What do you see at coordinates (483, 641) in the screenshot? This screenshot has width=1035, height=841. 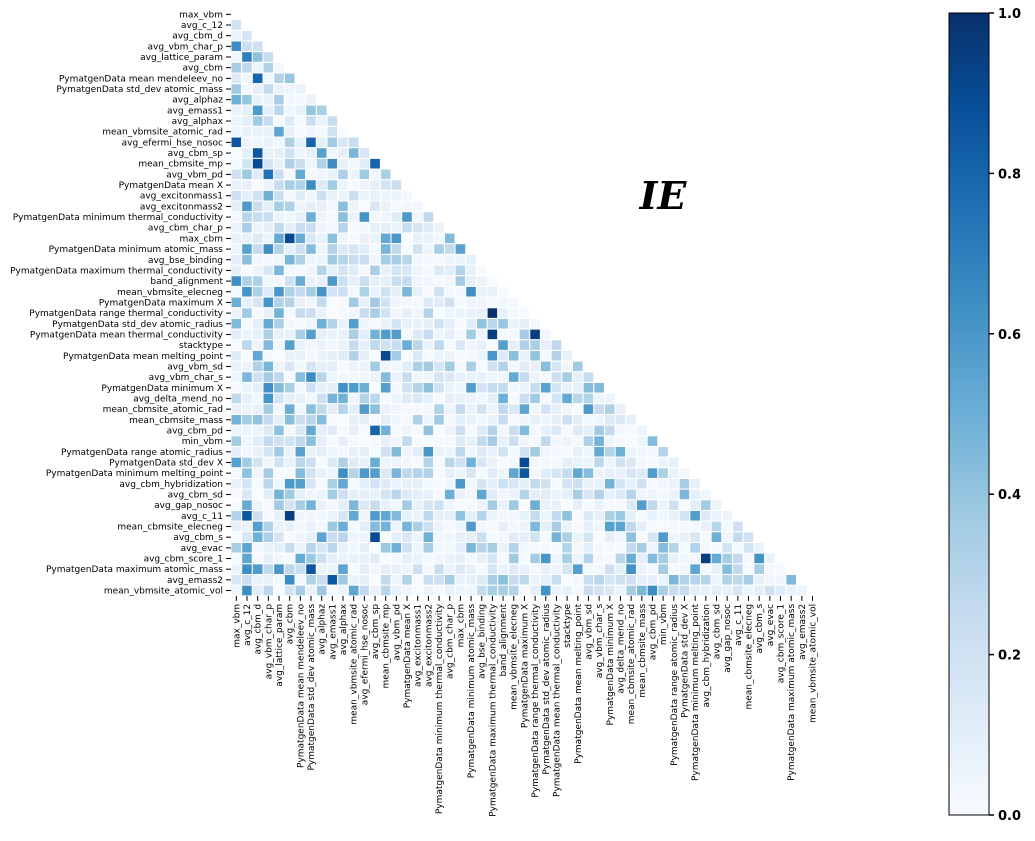 I see `x-tick-label: avg_bse_binding` at bounding box center [483, 641].